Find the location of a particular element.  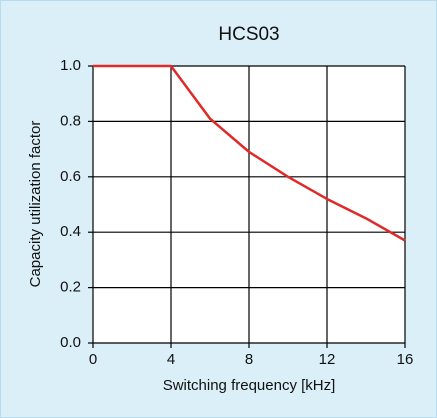

y-tick-label: 0.2 is located at coordinates (70, 287).